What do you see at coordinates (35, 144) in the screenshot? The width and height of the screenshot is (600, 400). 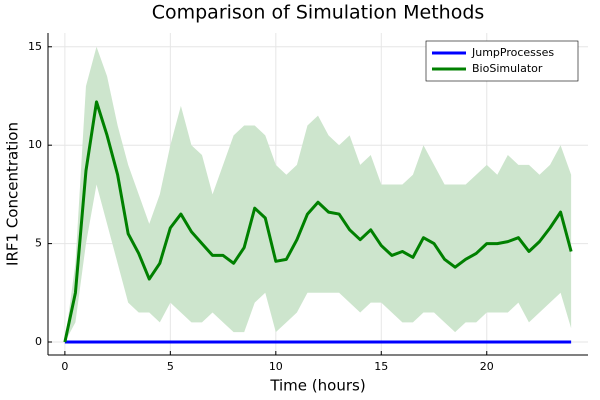 I see `y-tick-label: 10` at bounding box center [35, 144].